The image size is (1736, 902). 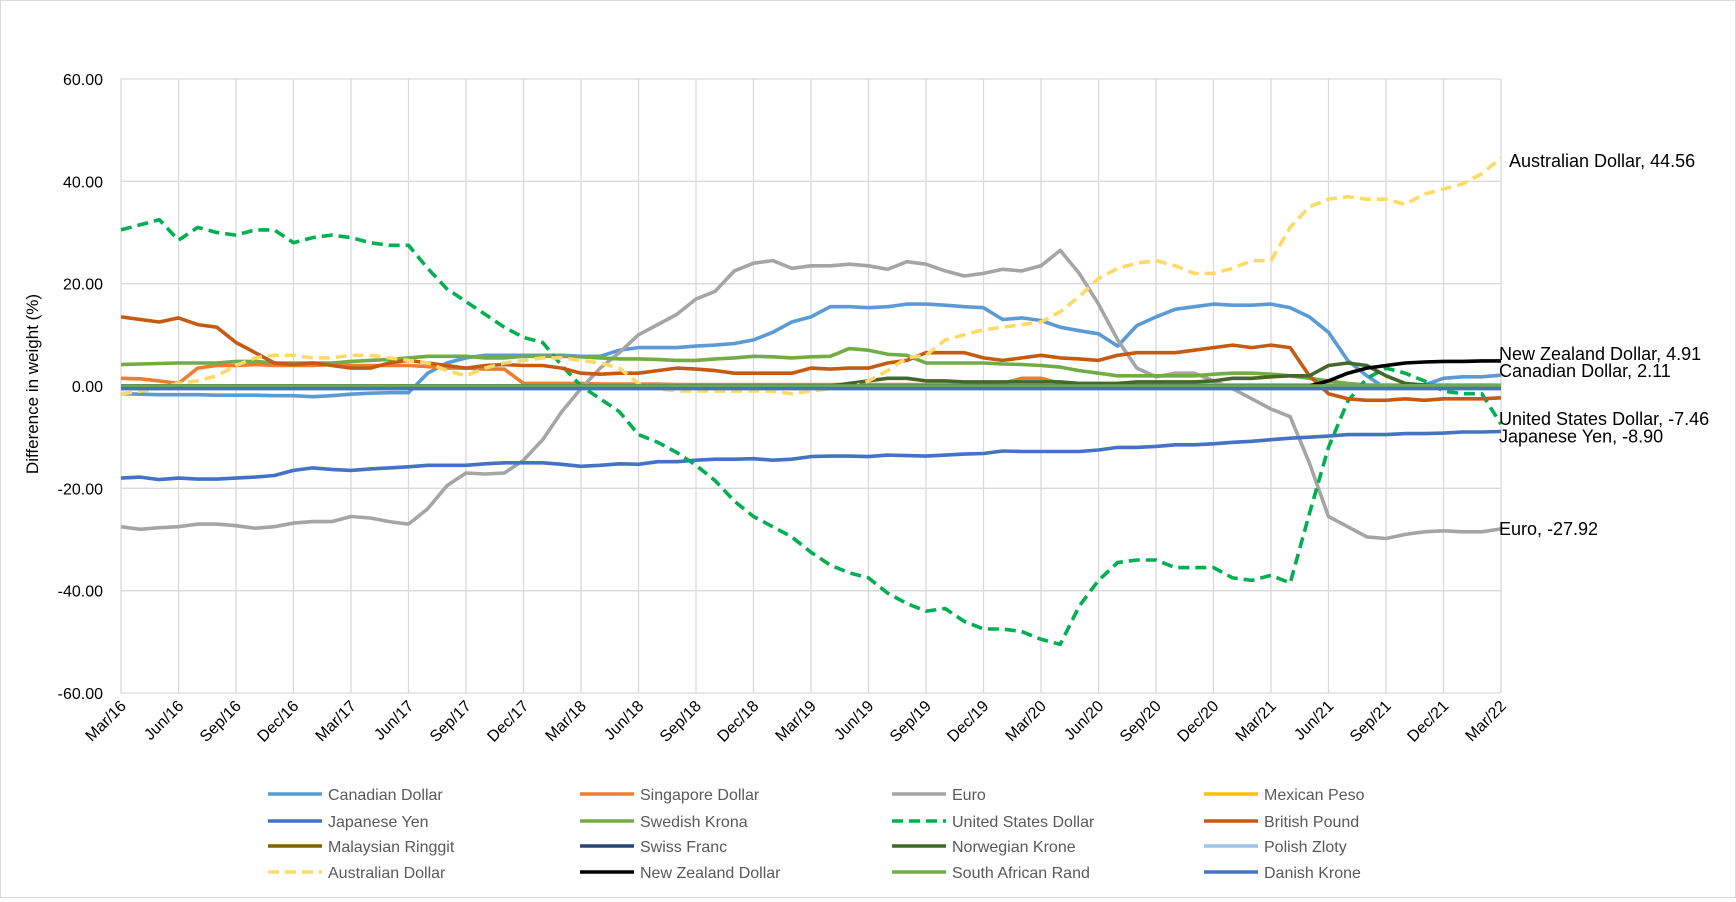 I want to click on x-tick-label: Jun/17, so click(x=394, y=721).